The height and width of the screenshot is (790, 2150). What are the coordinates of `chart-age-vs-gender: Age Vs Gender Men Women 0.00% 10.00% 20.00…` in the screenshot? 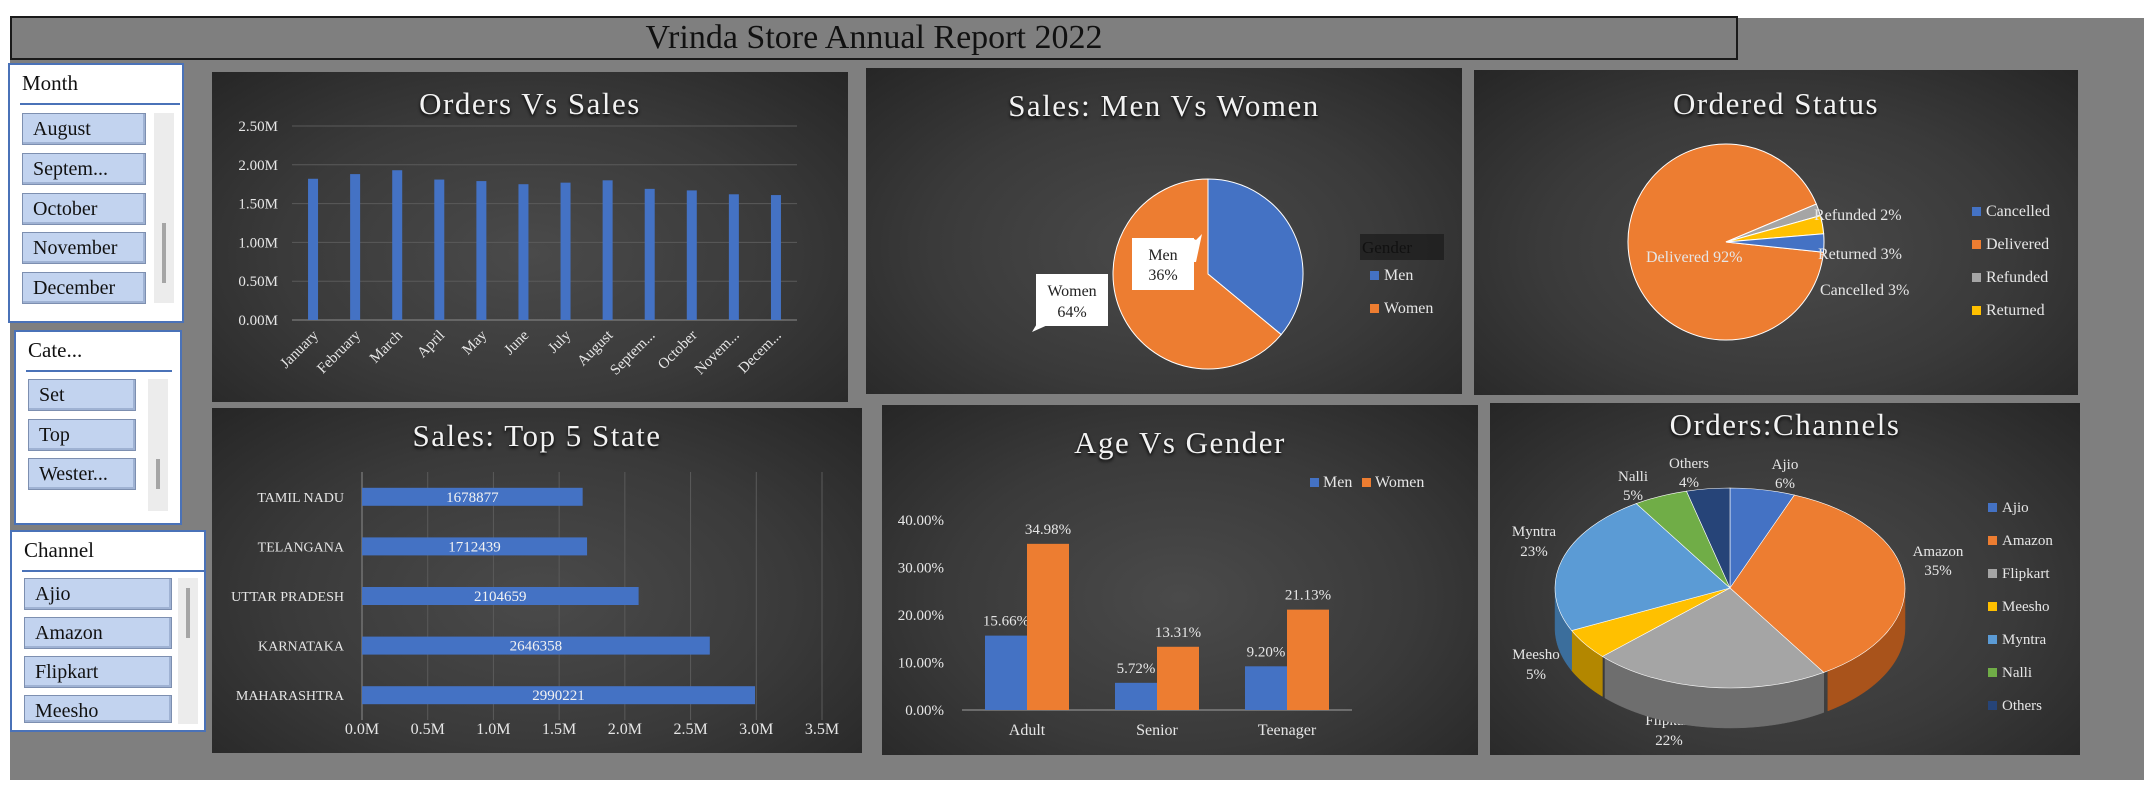 It's located at (1180, 580).